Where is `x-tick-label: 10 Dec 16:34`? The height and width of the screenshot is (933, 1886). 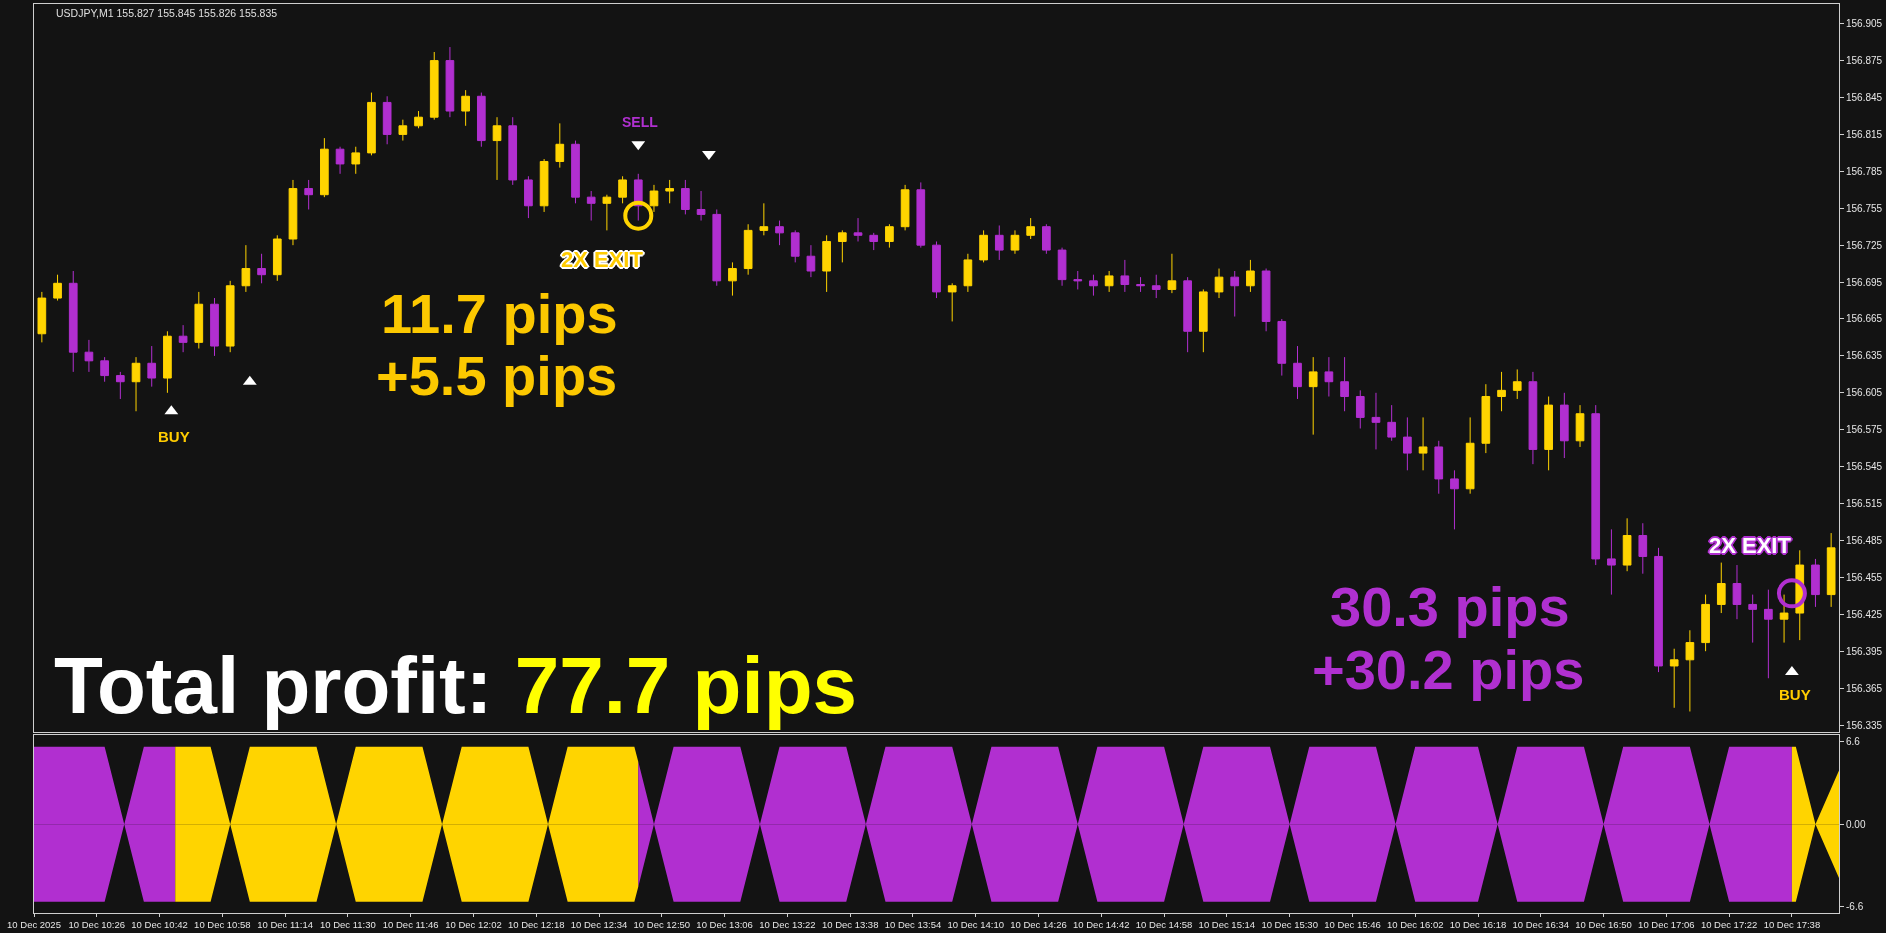 x-tick-label: 10 Dec 16:34 is located at coordinates (1541, 925).